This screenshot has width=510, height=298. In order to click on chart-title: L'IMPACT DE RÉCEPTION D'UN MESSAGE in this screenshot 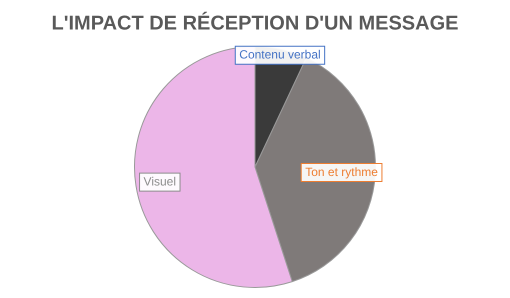, I will do `click(255, 23)`.